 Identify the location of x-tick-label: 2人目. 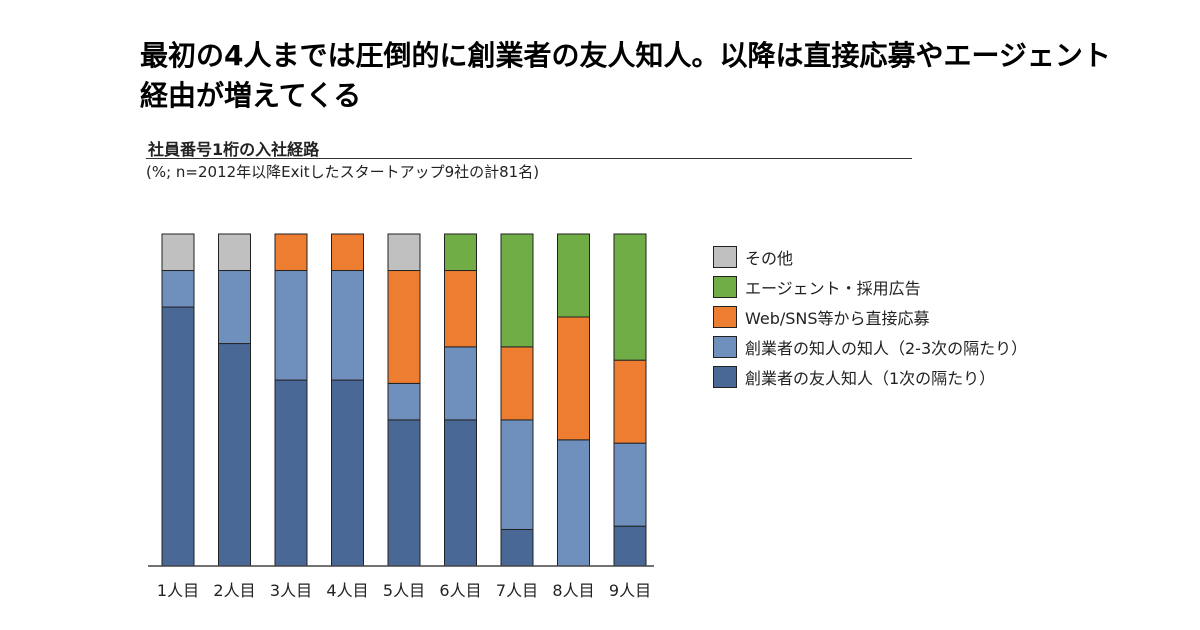
(234, 590).